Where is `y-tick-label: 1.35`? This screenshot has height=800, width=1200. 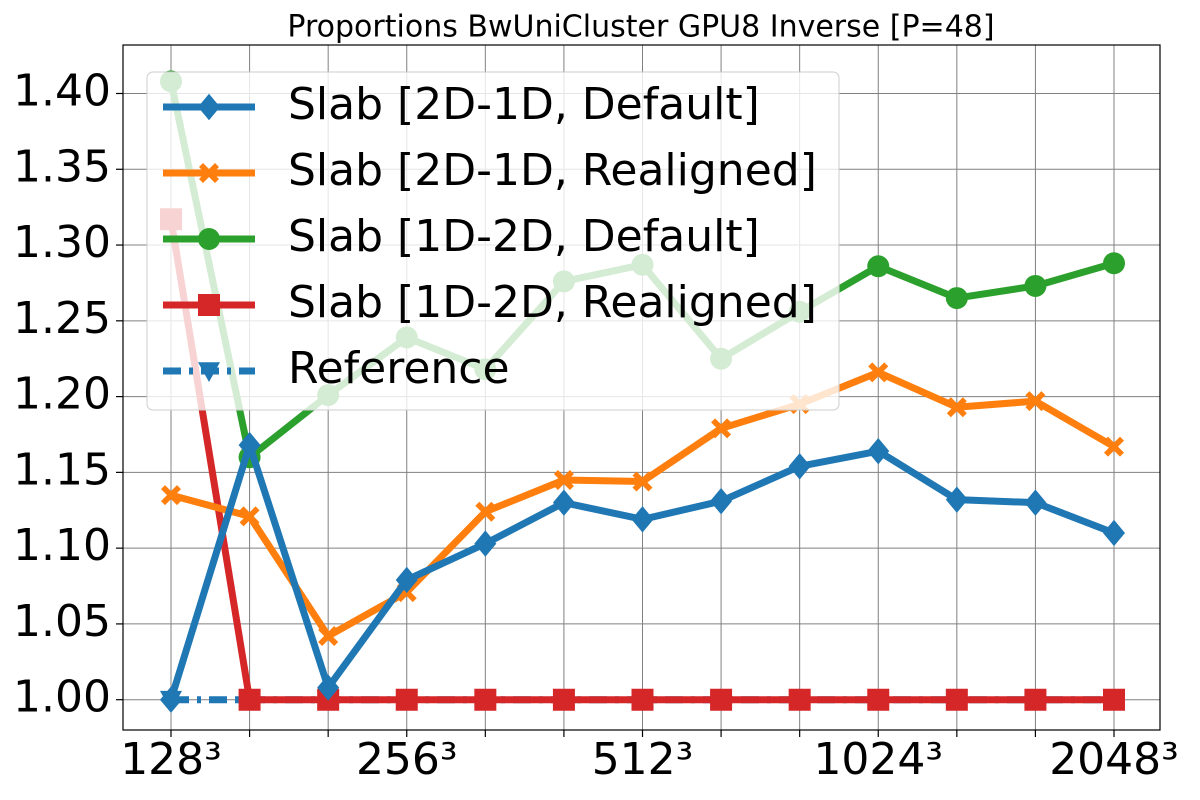
y-tick-label: 1.35 is located at coordinates (62, 166).